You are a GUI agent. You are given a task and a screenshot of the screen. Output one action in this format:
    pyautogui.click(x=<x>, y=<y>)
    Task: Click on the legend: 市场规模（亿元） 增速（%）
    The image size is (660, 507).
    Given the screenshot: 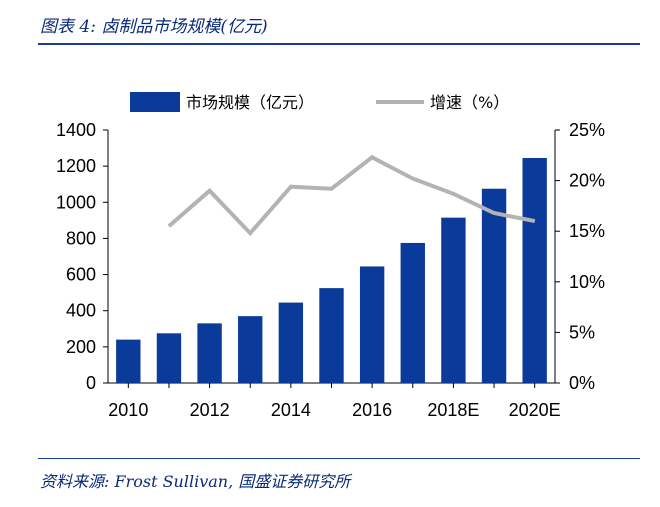 What is the action you would take?
    pyautogui.click(x=319, y=102)
    